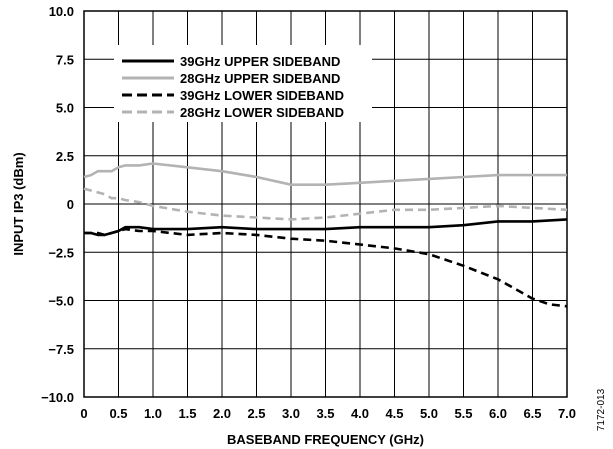 Image resolution: width=613 pixels, height=449 pixels. What do you see at coordinates (498, 413) in the screenshot?
I see `x-tick-label: 6.0` at bounding box center [498, 413].